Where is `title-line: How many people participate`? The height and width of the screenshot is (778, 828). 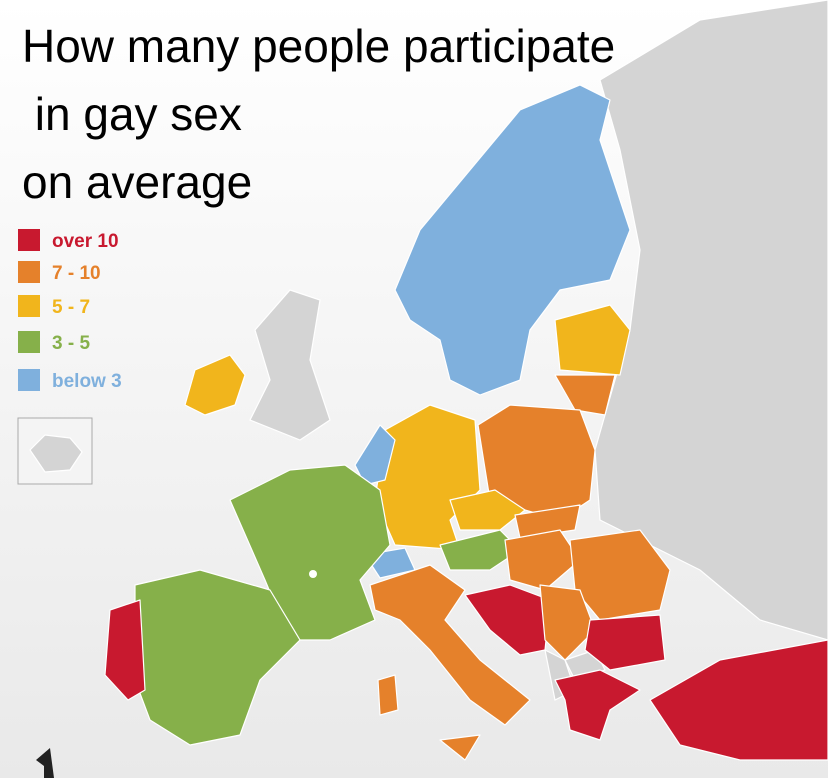 title-line: How many people participate is located at coordinates (318, 46).